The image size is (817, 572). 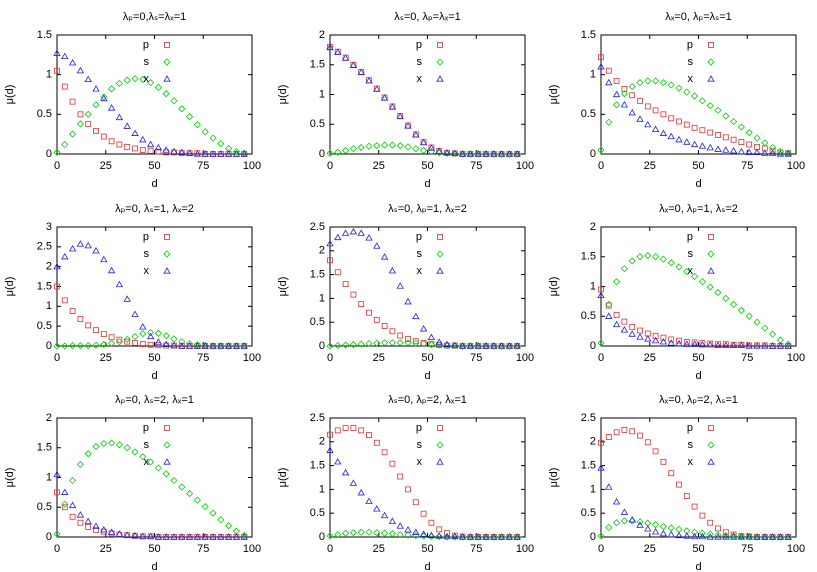 What do you see at coordinates (146, 45) in the screenshot?
I see `legend-label: p` at bounding box center [146, 45].